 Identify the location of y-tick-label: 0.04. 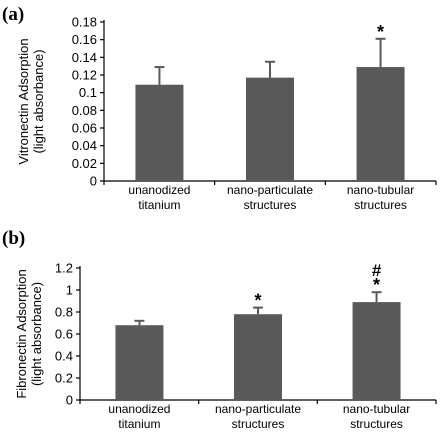
(84, 145).